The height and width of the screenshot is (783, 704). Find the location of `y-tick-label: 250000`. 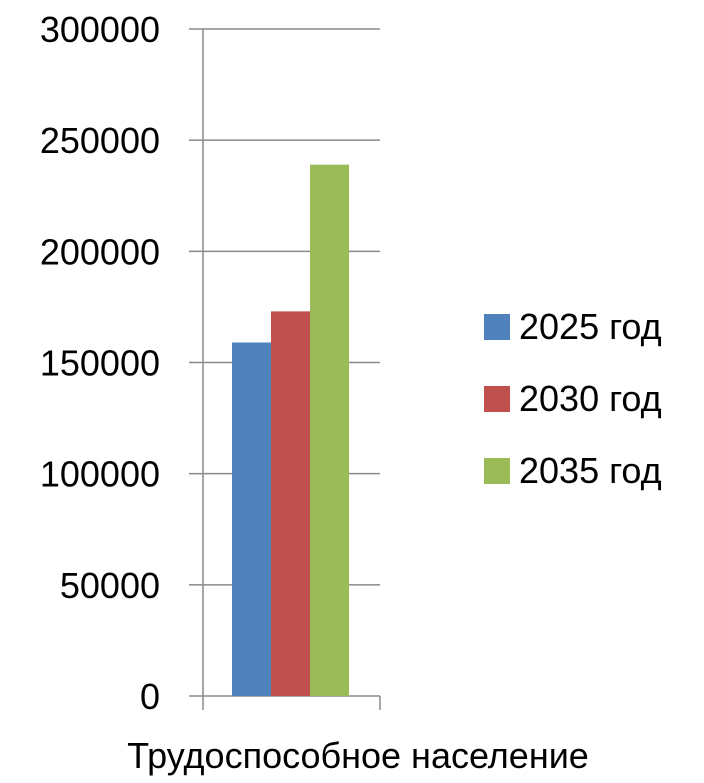

y-tick-label: 250000 is located at coordinates (100, 140).